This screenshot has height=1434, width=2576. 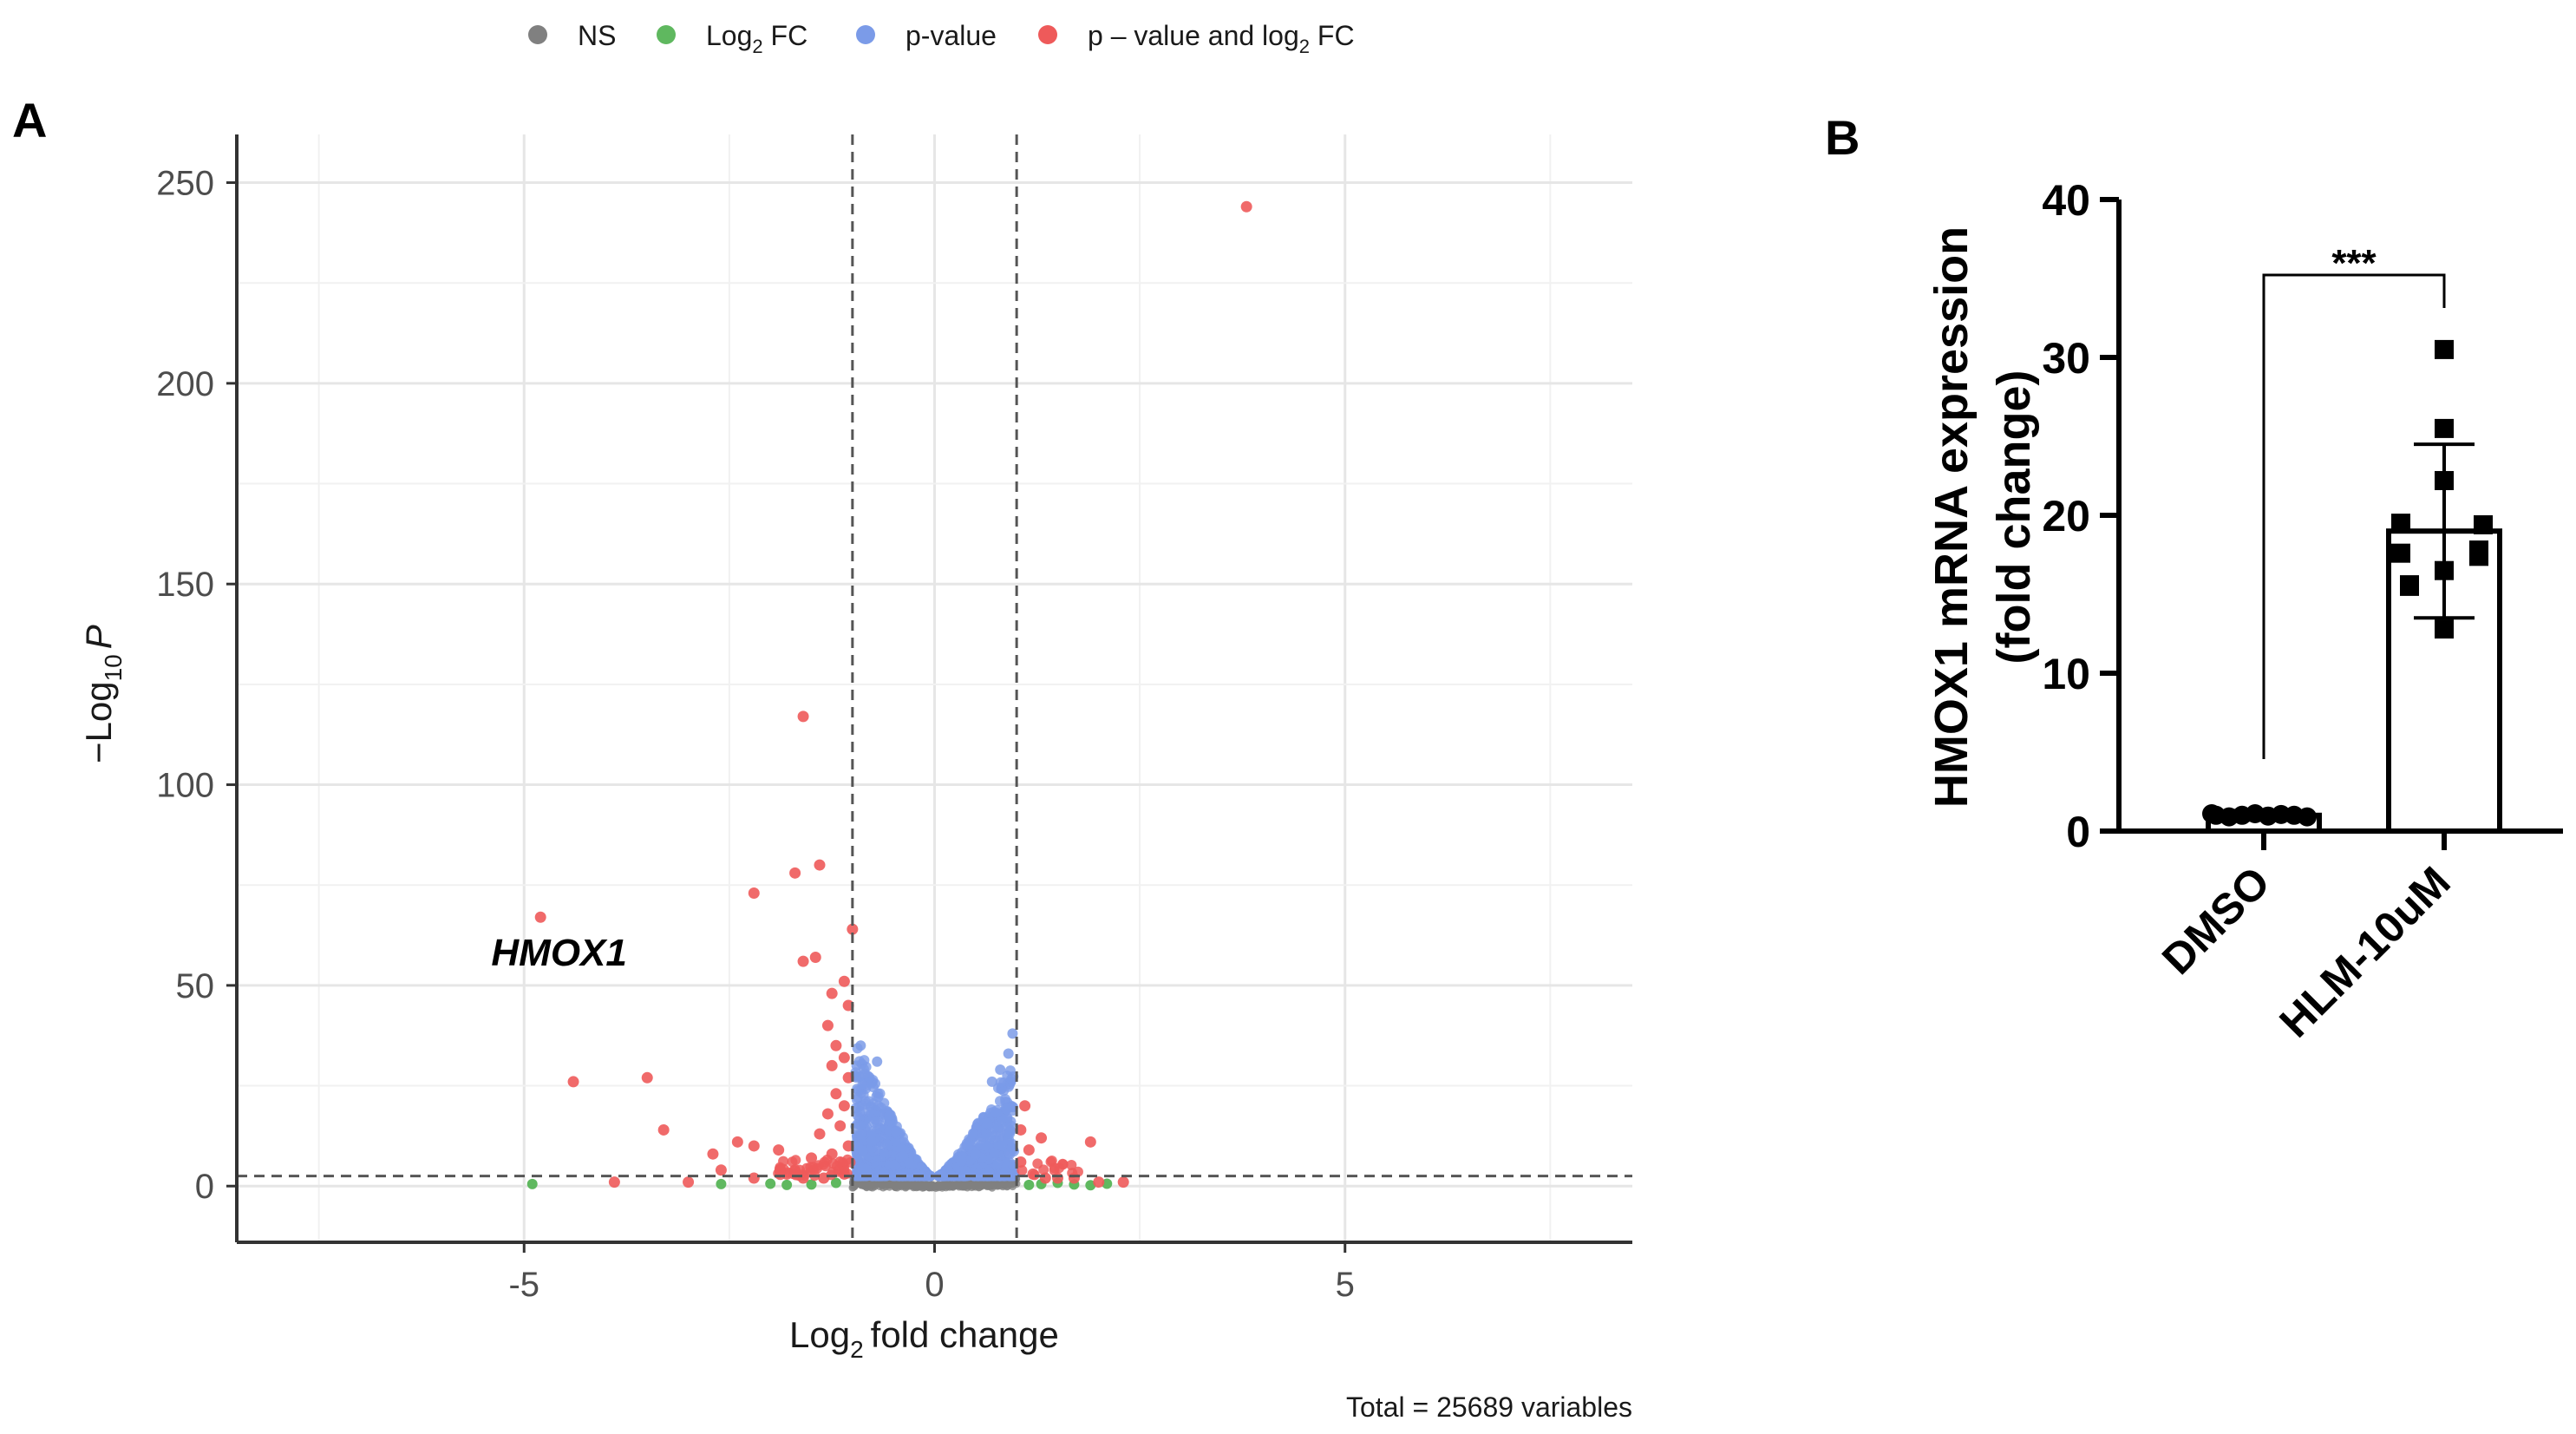 What do you see at coordinates (523, 1285) in the screenshot?
I see `volcano-x-tick-label: -5` at bounding box center [523, 1285].